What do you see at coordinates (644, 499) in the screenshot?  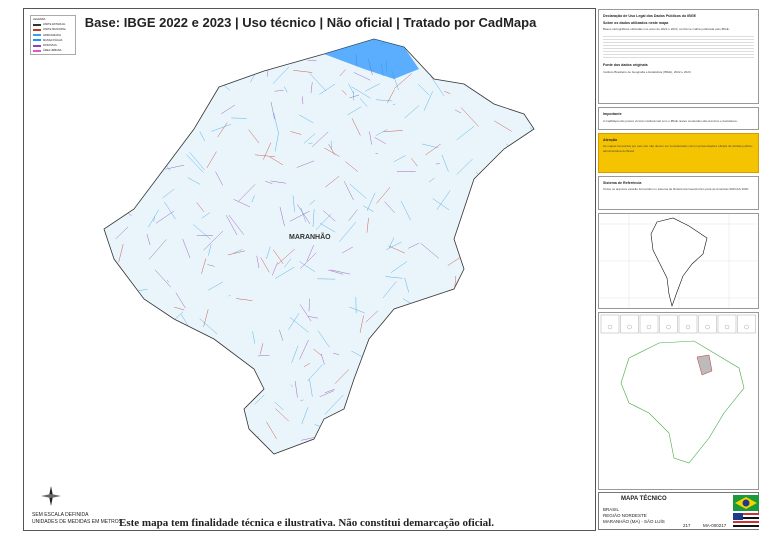 I see `title-block-heading: MAPA TÉCNICO` at bounding box center [644, 499].